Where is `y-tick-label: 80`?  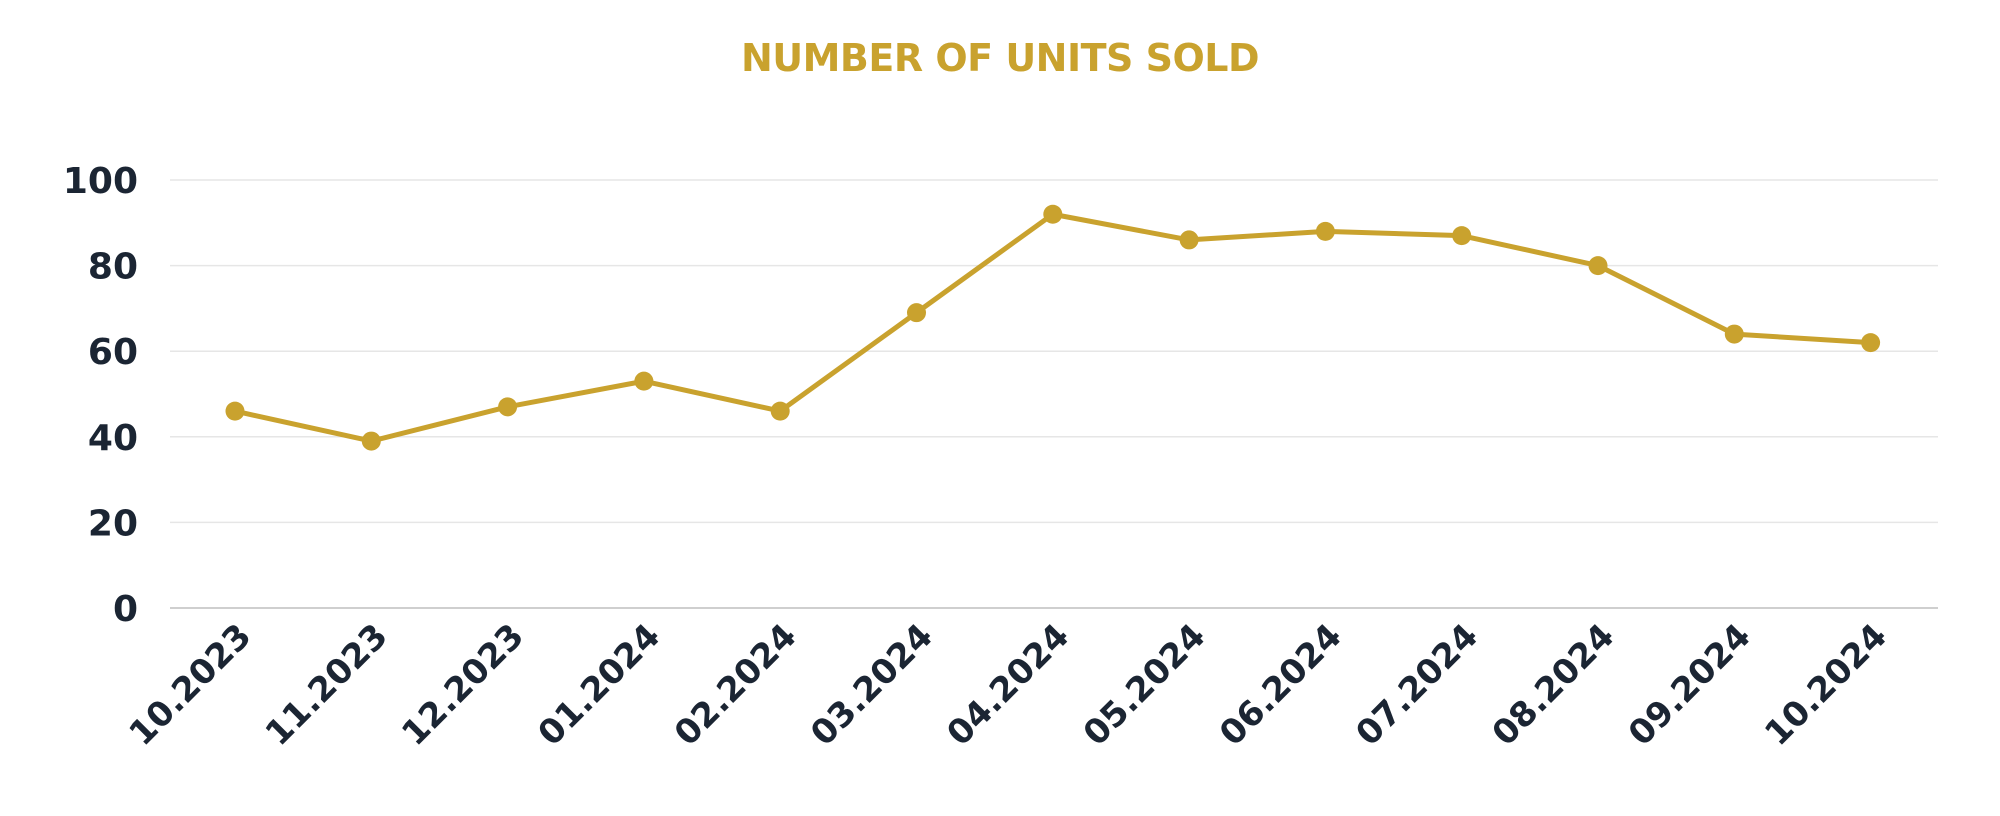 y-tick-label: 80 is located at coordinates (113, 267).